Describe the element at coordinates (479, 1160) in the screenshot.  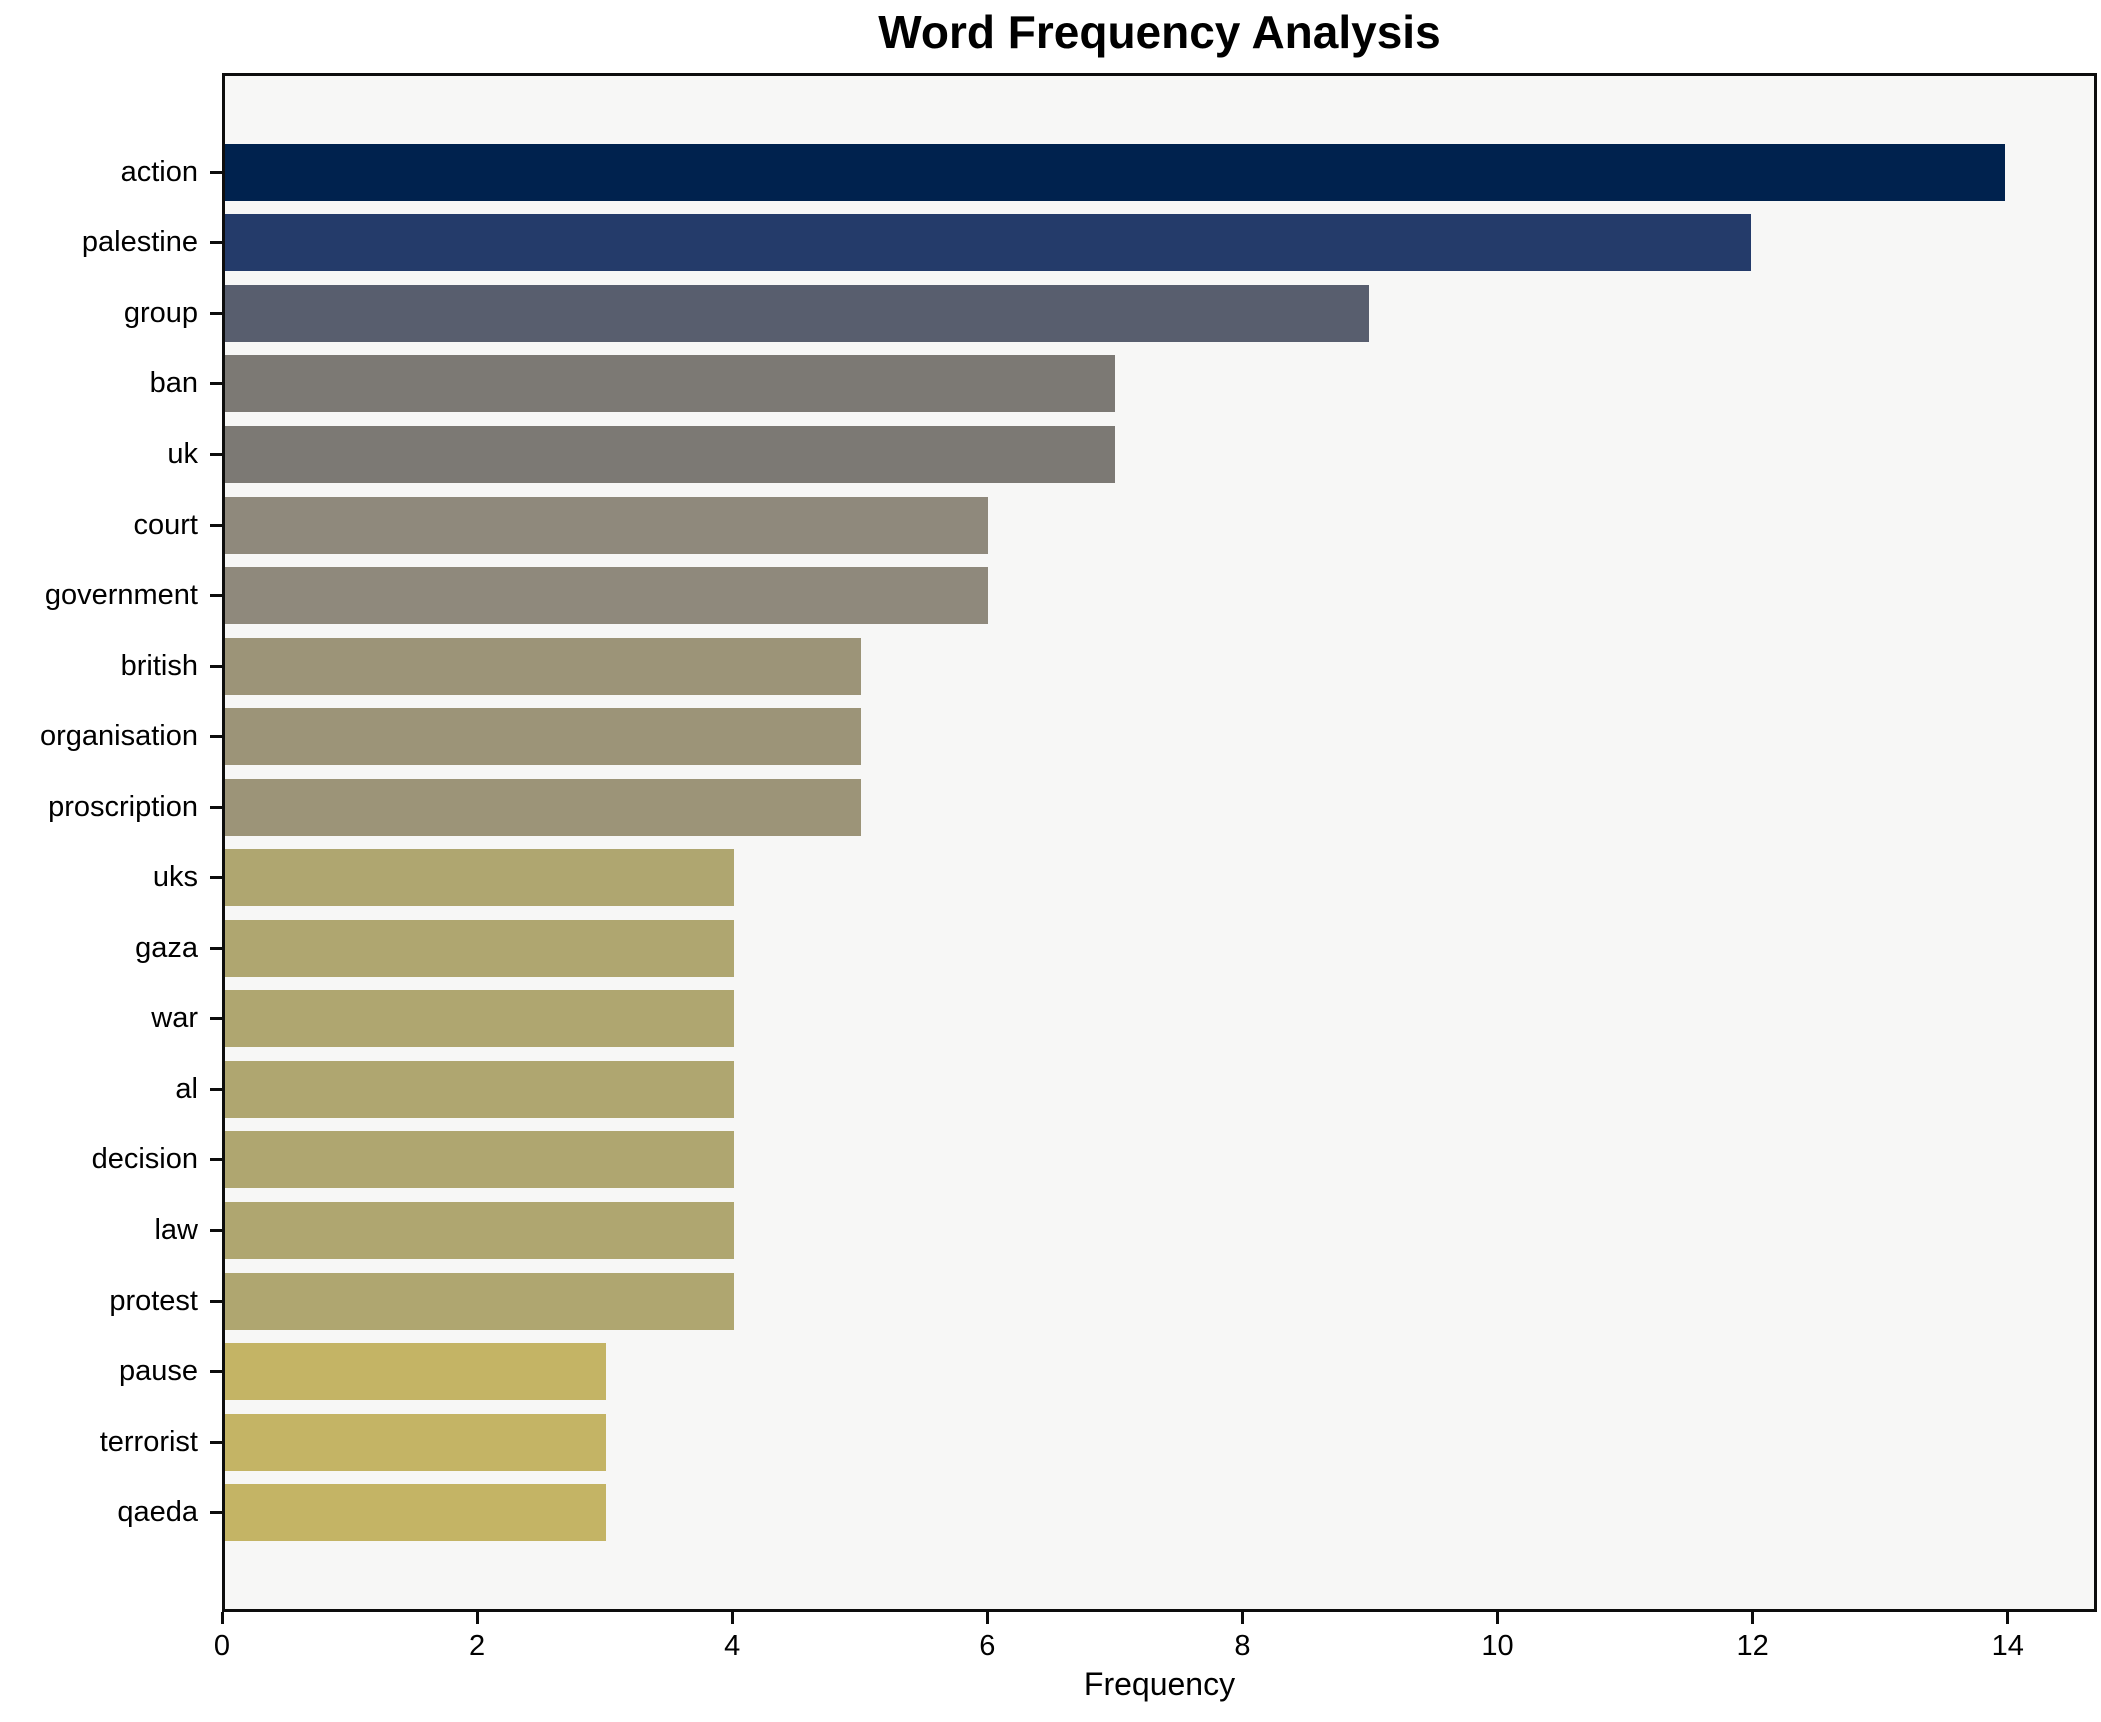
I see `bar-decision` at that location.